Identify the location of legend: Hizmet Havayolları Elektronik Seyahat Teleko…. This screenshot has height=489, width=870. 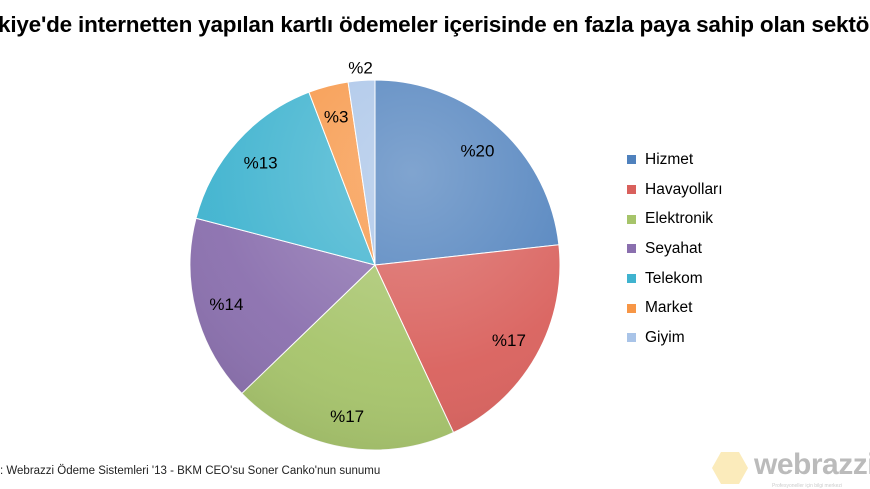
(675, 249).